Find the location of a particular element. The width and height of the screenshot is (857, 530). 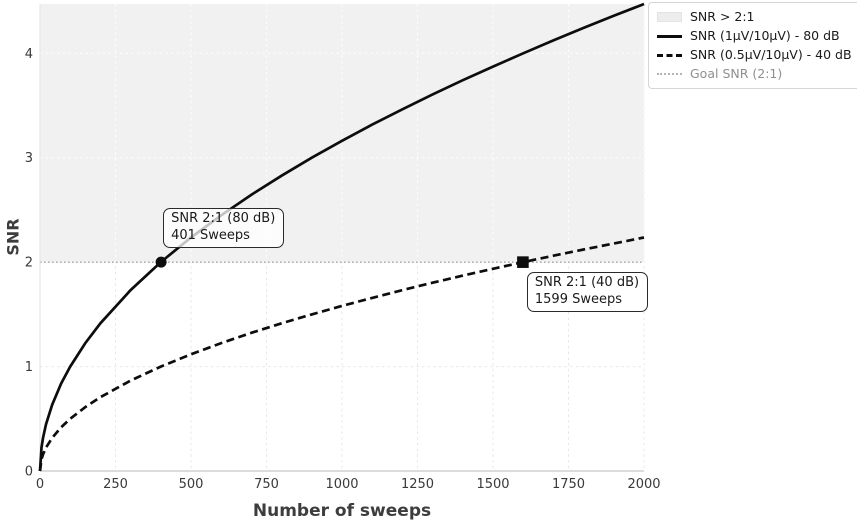

annotation-sweep-count: 1599 Sweeps is located at coordinates (578, 299).